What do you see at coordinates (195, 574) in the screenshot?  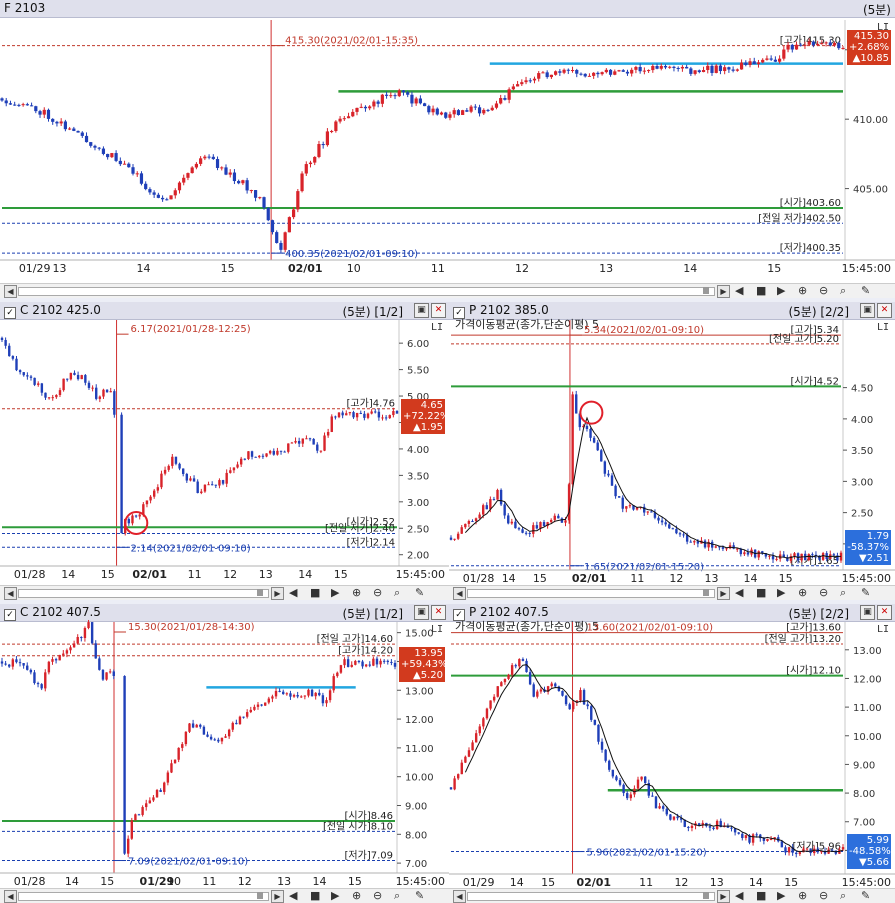 I see `time-tick-label: 11` at bounding box center [195, 574].